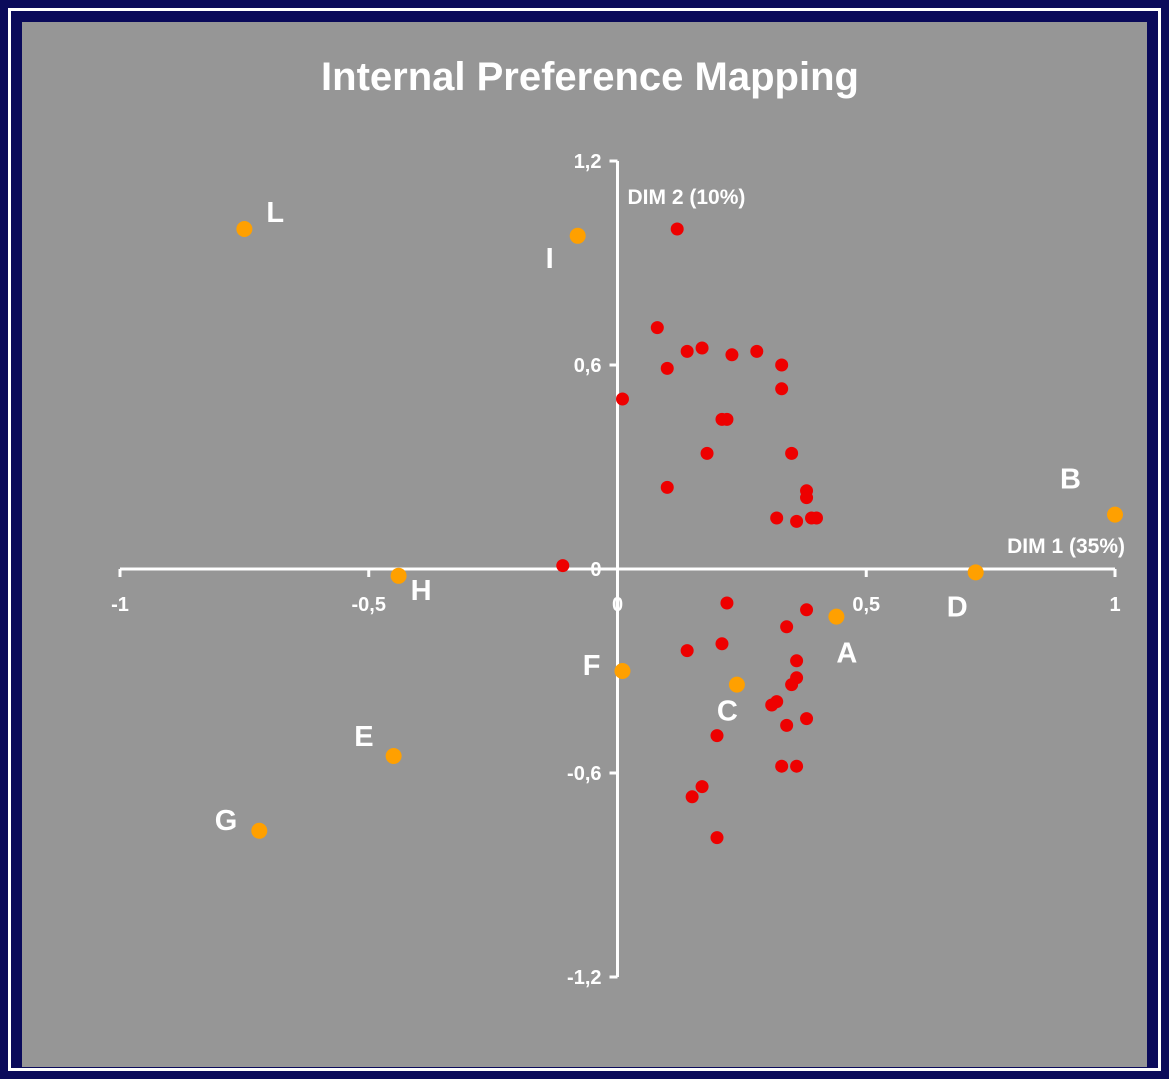 The image size is (1169, 1079). Describe the element at coordinates (259, 830) in the screenshot. I see `product-point-g` at that location.